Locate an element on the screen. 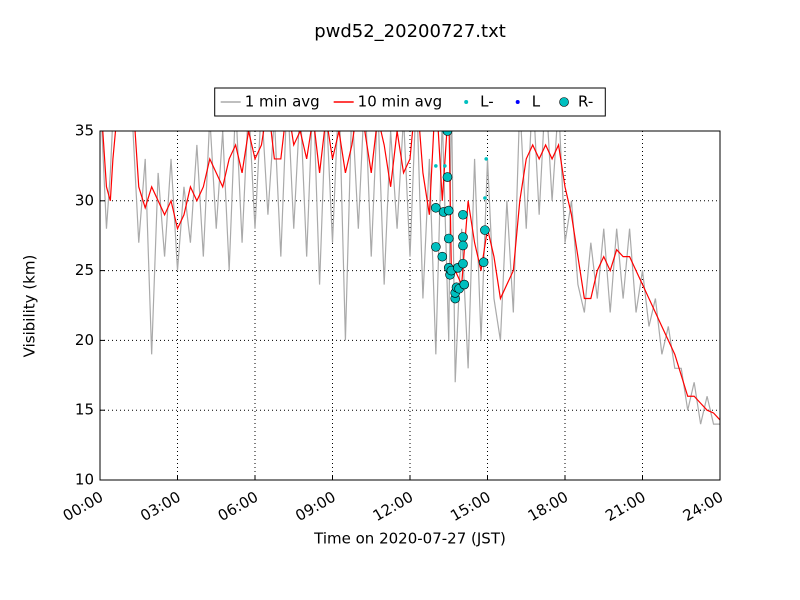  y-tick-label: 30 is located at coordinates (84, 200).